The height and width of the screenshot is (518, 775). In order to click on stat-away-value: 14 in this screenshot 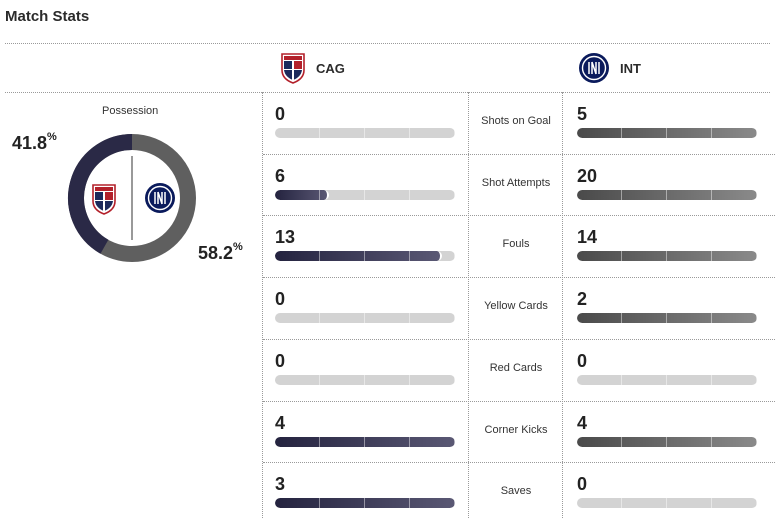, I will do `click(587, 237)`.